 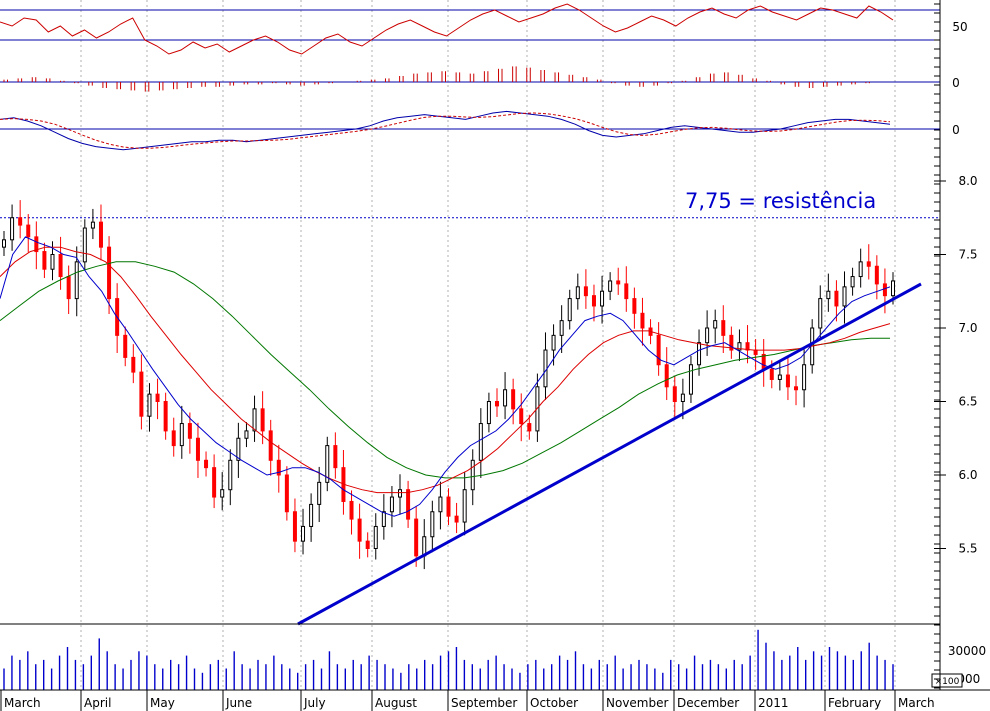 What do you see at coordinates (448, 659) in the screenshot?
I see `volume-bars` at bounding box center [448, 659].